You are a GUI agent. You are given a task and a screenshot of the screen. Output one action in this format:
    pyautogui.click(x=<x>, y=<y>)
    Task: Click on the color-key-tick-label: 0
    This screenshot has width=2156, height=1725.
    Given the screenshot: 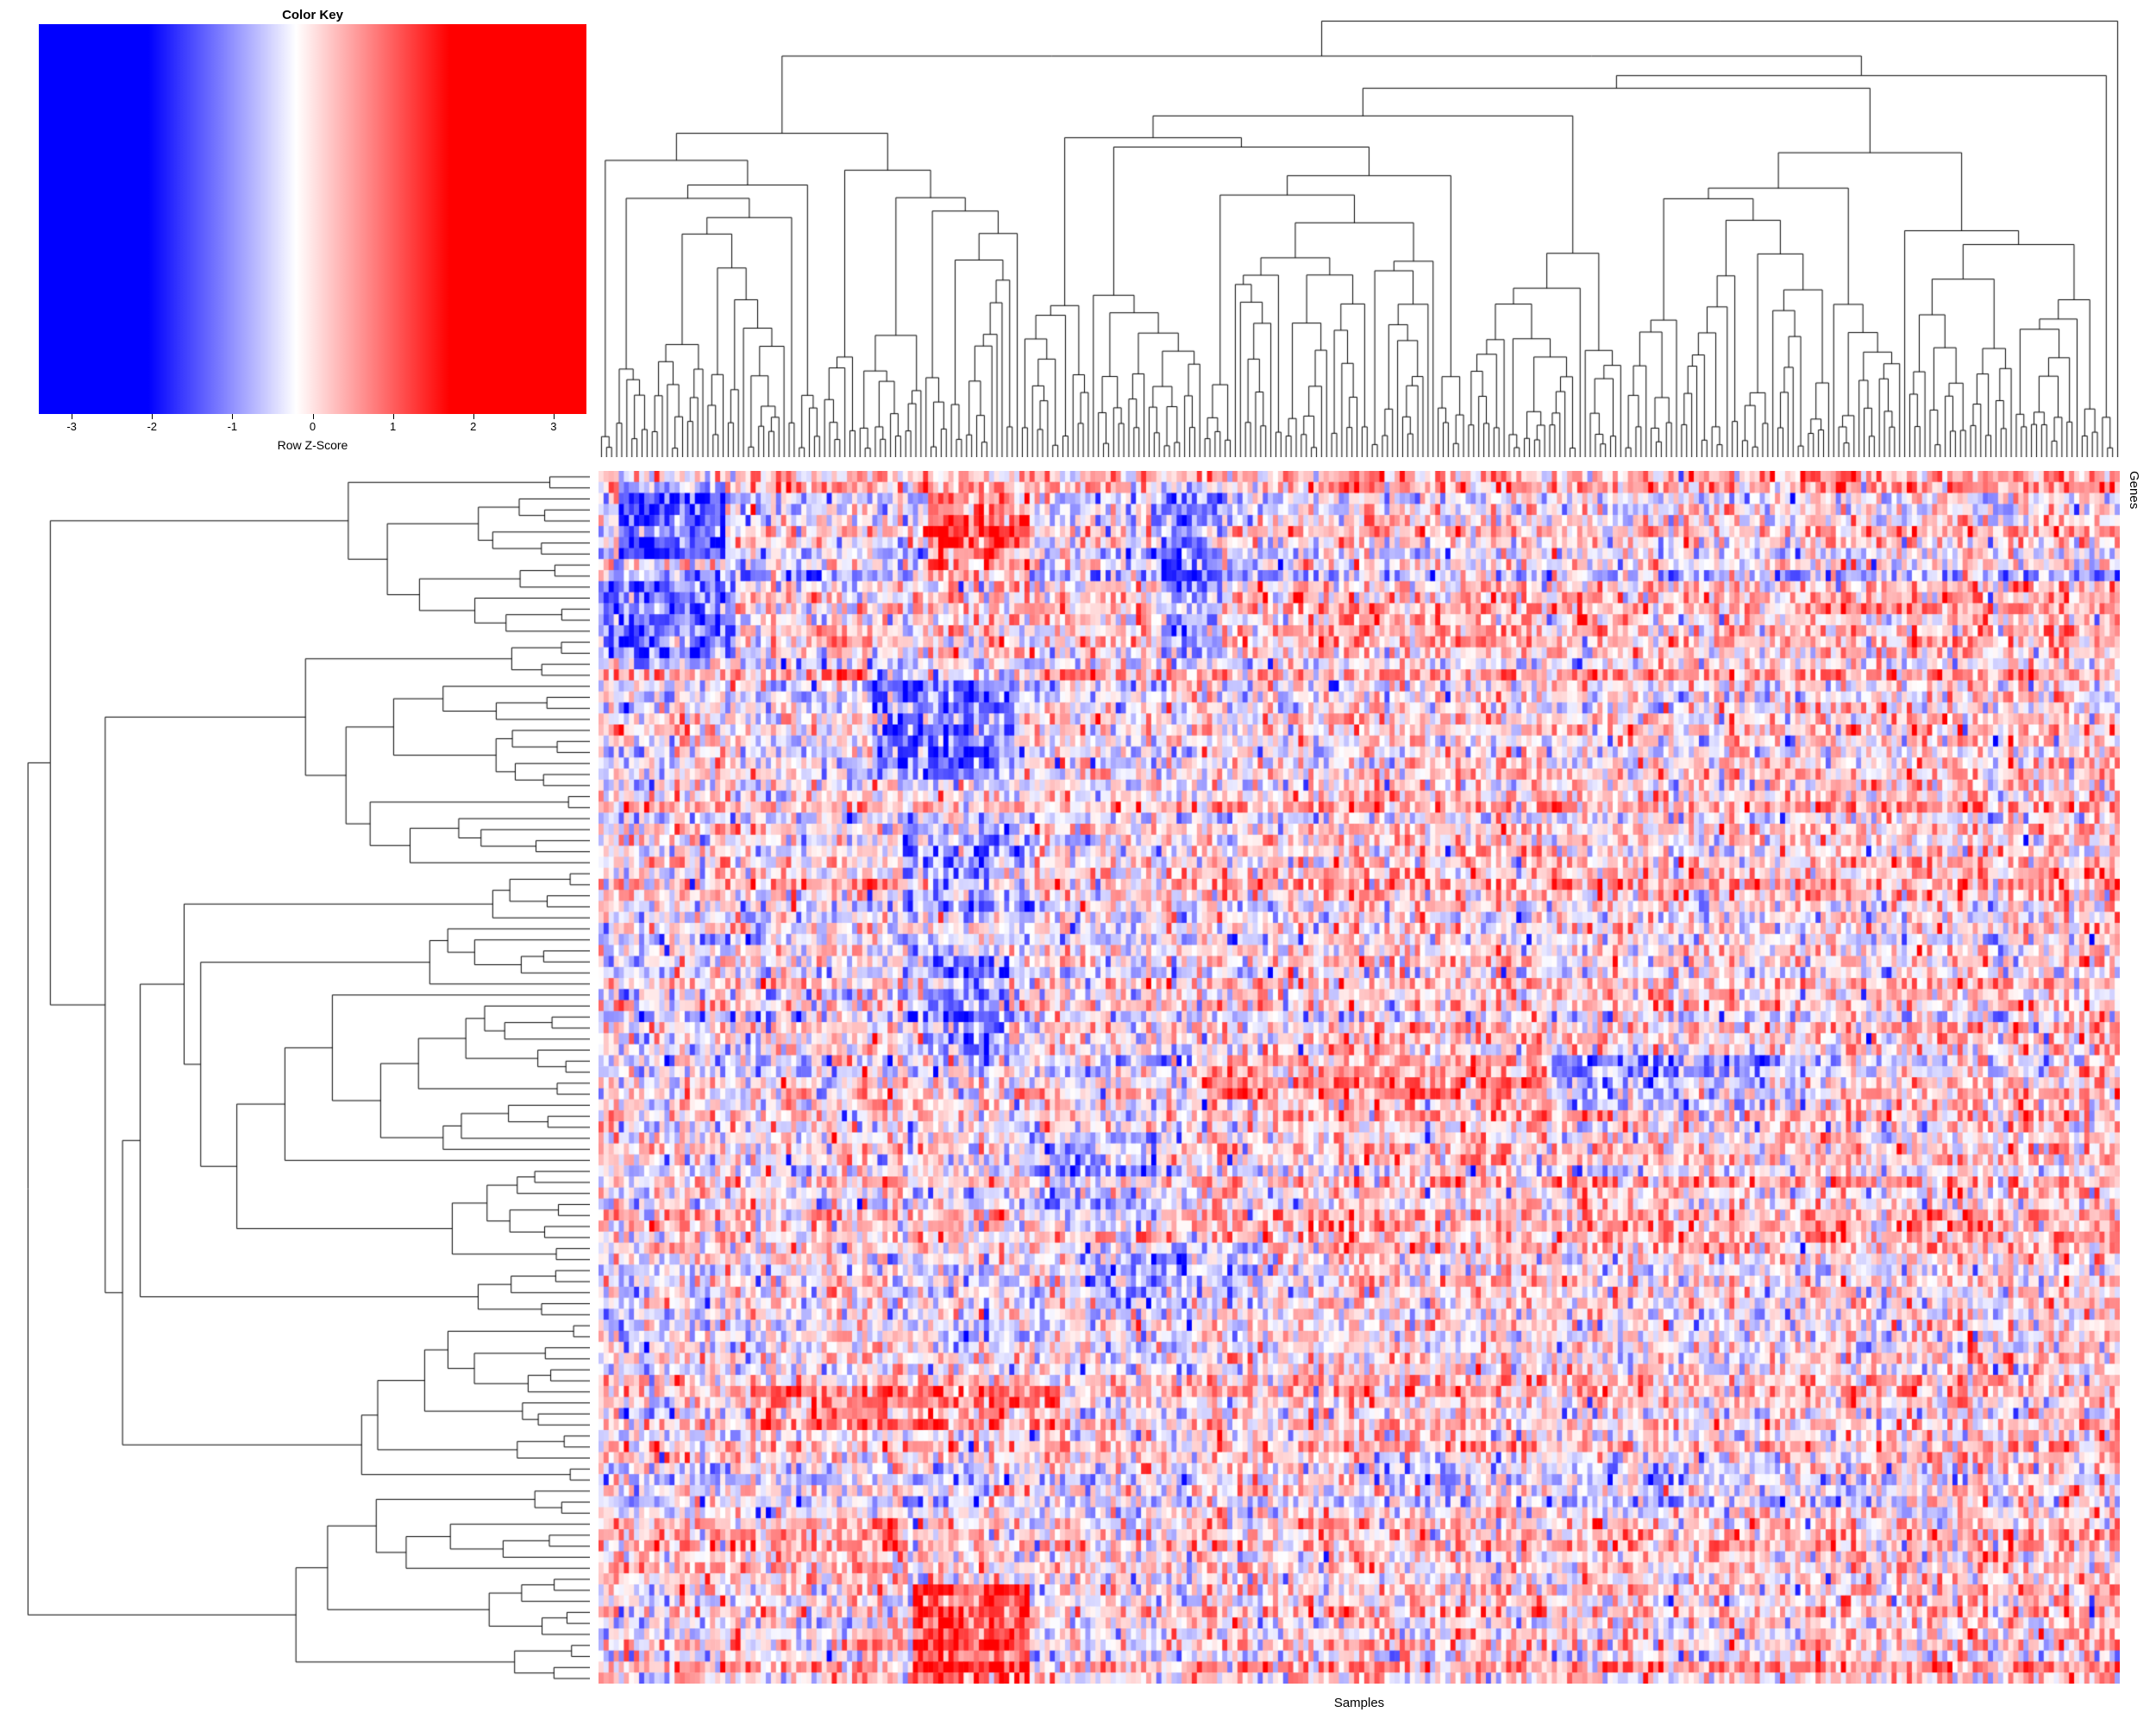 What is the action you would take?
    pyautogui.click(x=313, y=427)
    